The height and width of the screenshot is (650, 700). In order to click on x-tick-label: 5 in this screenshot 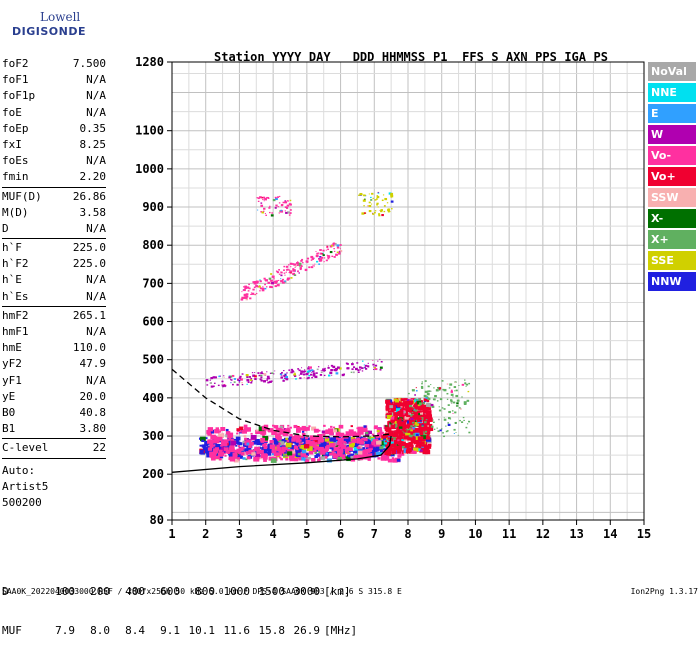, I will do `click(306, 534)`.